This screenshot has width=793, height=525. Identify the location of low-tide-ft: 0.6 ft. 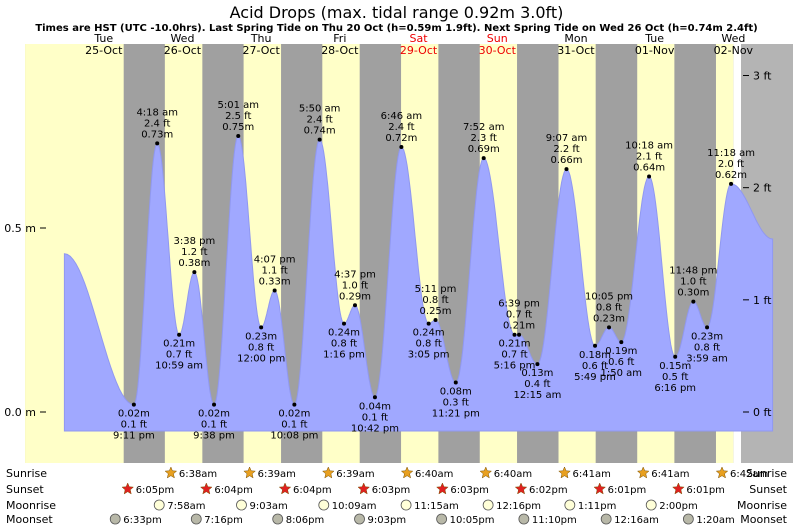
(595, 366).